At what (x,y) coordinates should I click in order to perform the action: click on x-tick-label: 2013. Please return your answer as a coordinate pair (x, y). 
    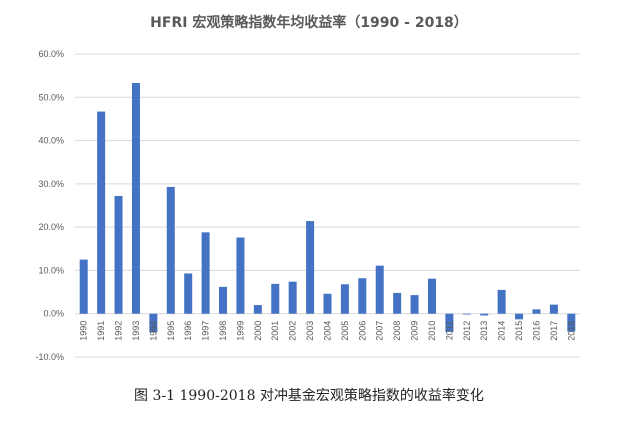
    Looking at the image, I should click on (484, 331).